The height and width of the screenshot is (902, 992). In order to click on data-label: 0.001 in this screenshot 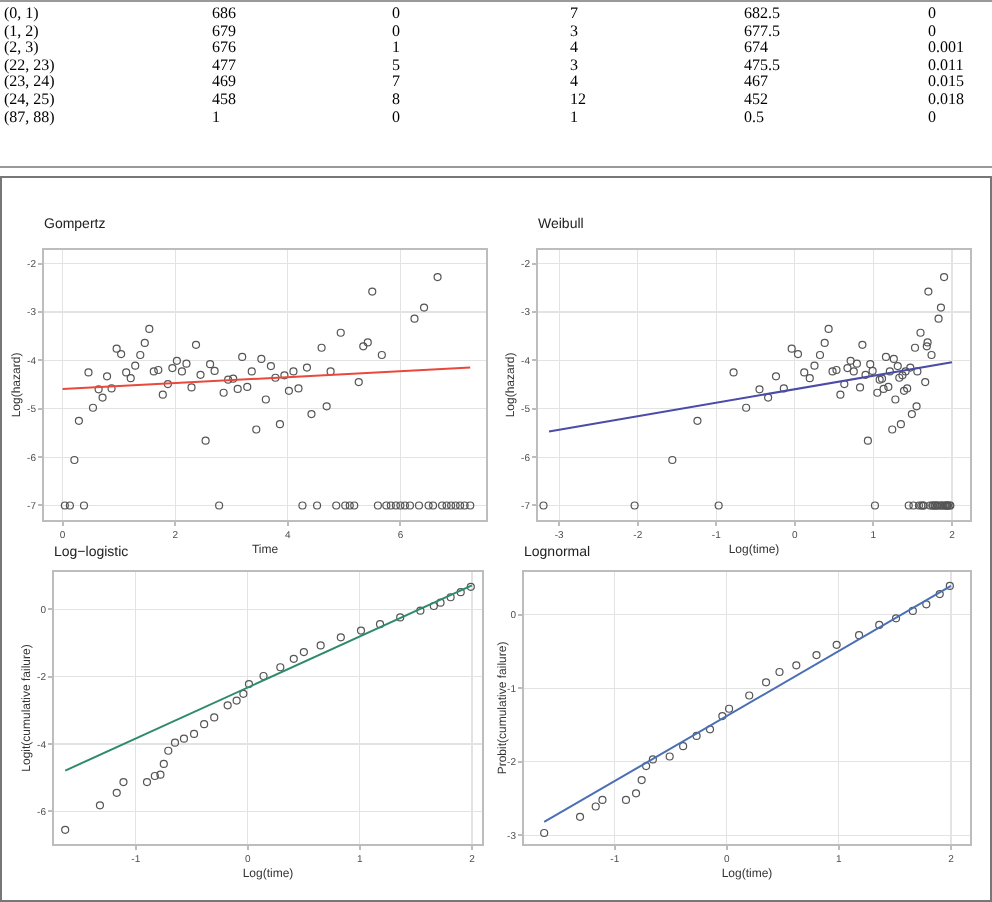, I will do `click(947, 48)`.